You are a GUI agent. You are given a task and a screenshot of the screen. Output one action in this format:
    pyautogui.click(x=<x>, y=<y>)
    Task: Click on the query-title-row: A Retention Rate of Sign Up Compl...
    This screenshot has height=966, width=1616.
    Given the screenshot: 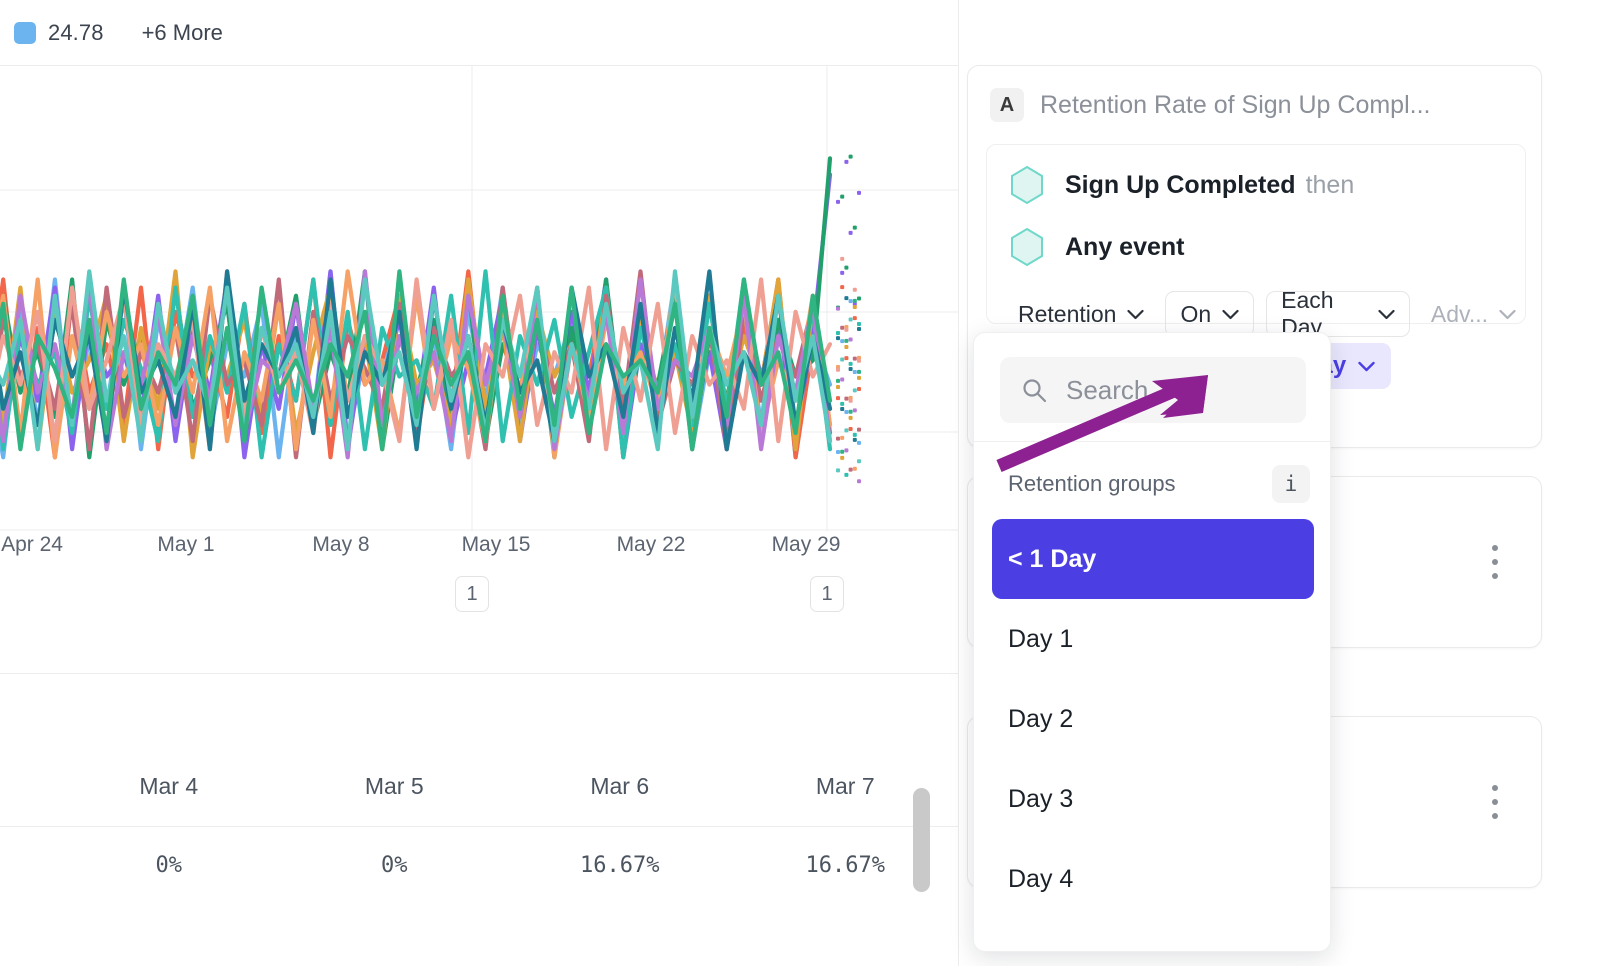 What is the action you would take?
    pyautogui.click(x=1210, y=105)
    